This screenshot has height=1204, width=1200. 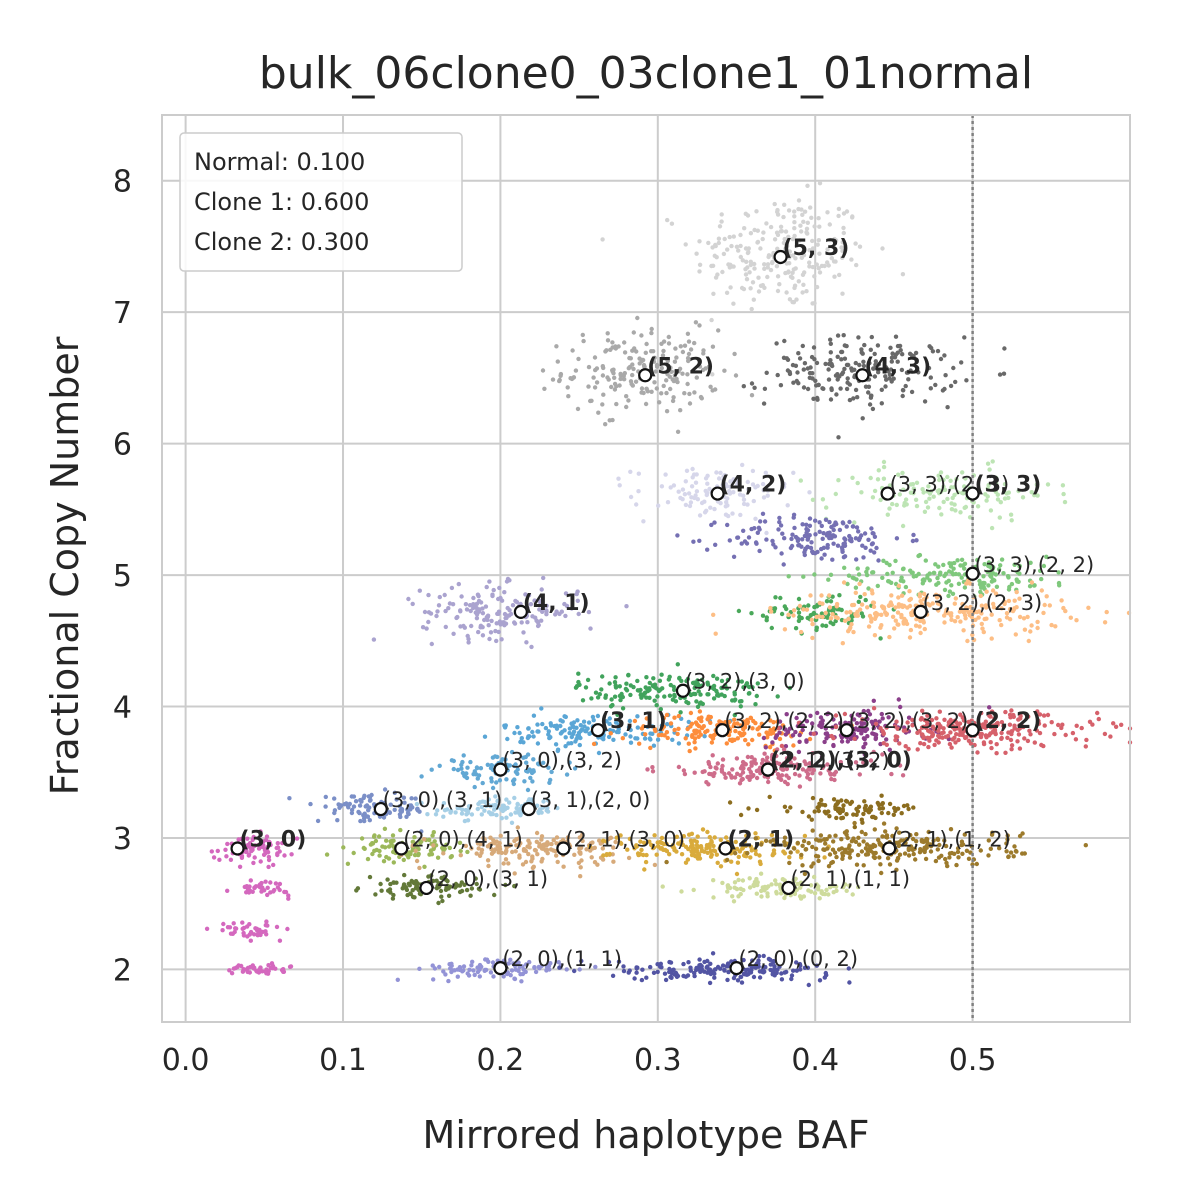 What do you see at coordinates (281, 242) in the screenshot?
I see `legend-entry-clone-2: Clone 2: 0.300` at bounding box center [281, 242].